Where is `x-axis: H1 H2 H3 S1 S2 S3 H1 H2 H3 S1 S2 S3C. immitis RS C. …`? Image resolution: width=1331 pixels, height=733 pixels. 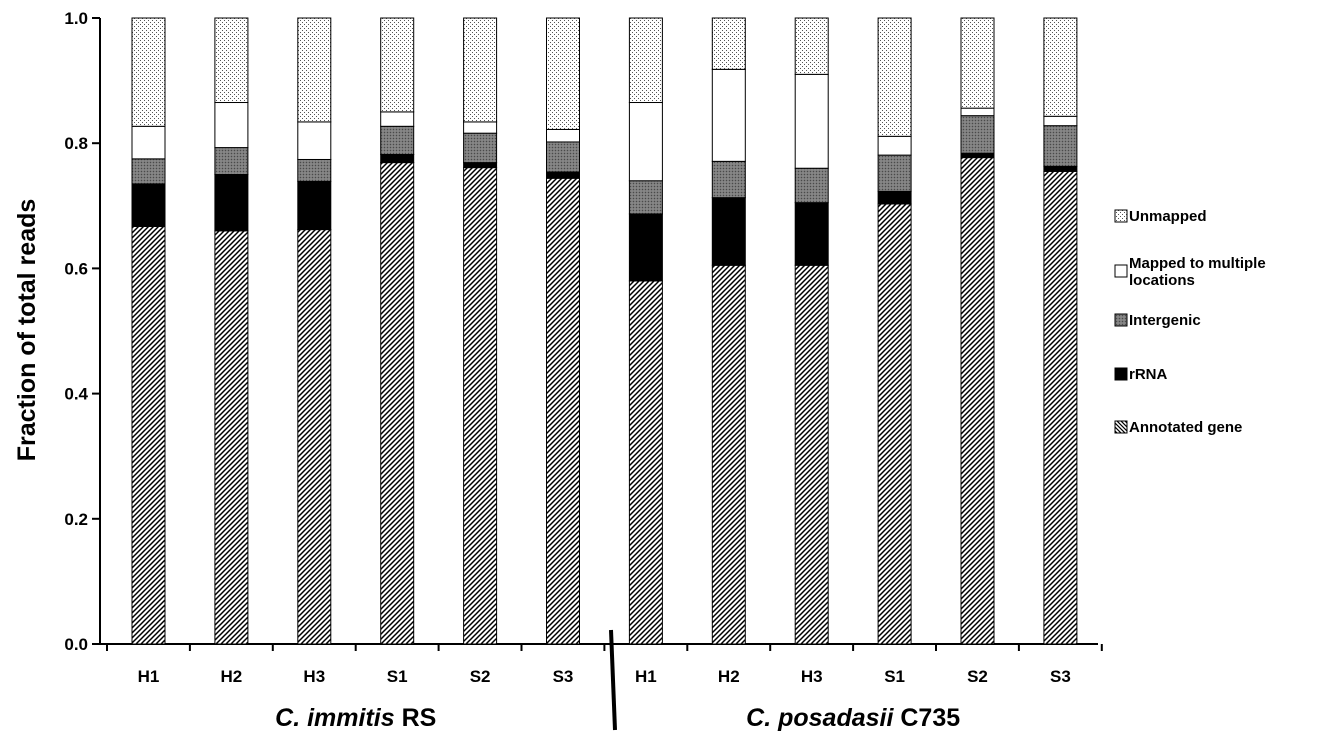 x-axis: H1 H2 H3 S1 S2 S3 H1 H2 H3 S1 S2 S3C. immitis RS C. … is located at coordinates (601, 687).